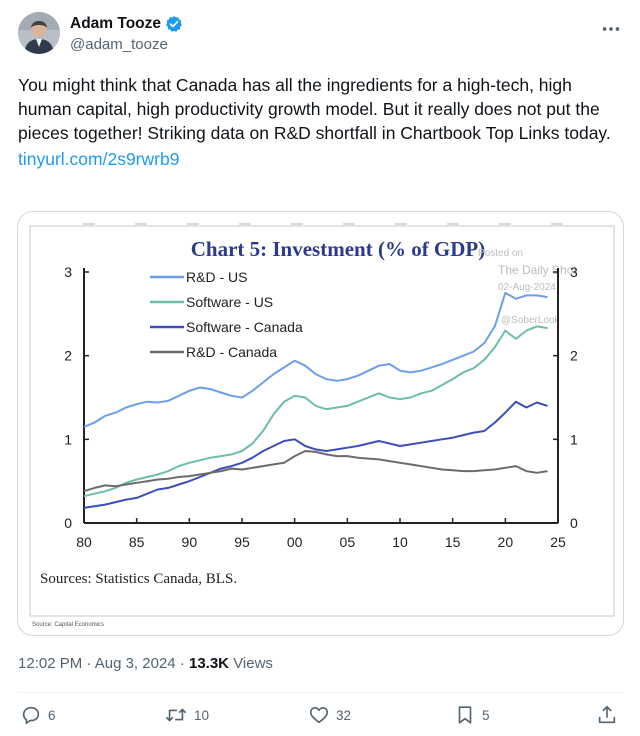 This screenshot has height=736, width=640. What do you see at coordinates (574, 356) in the screenshot?
I see `y-tick-label-right: 2` at bounding box center [574, 356].